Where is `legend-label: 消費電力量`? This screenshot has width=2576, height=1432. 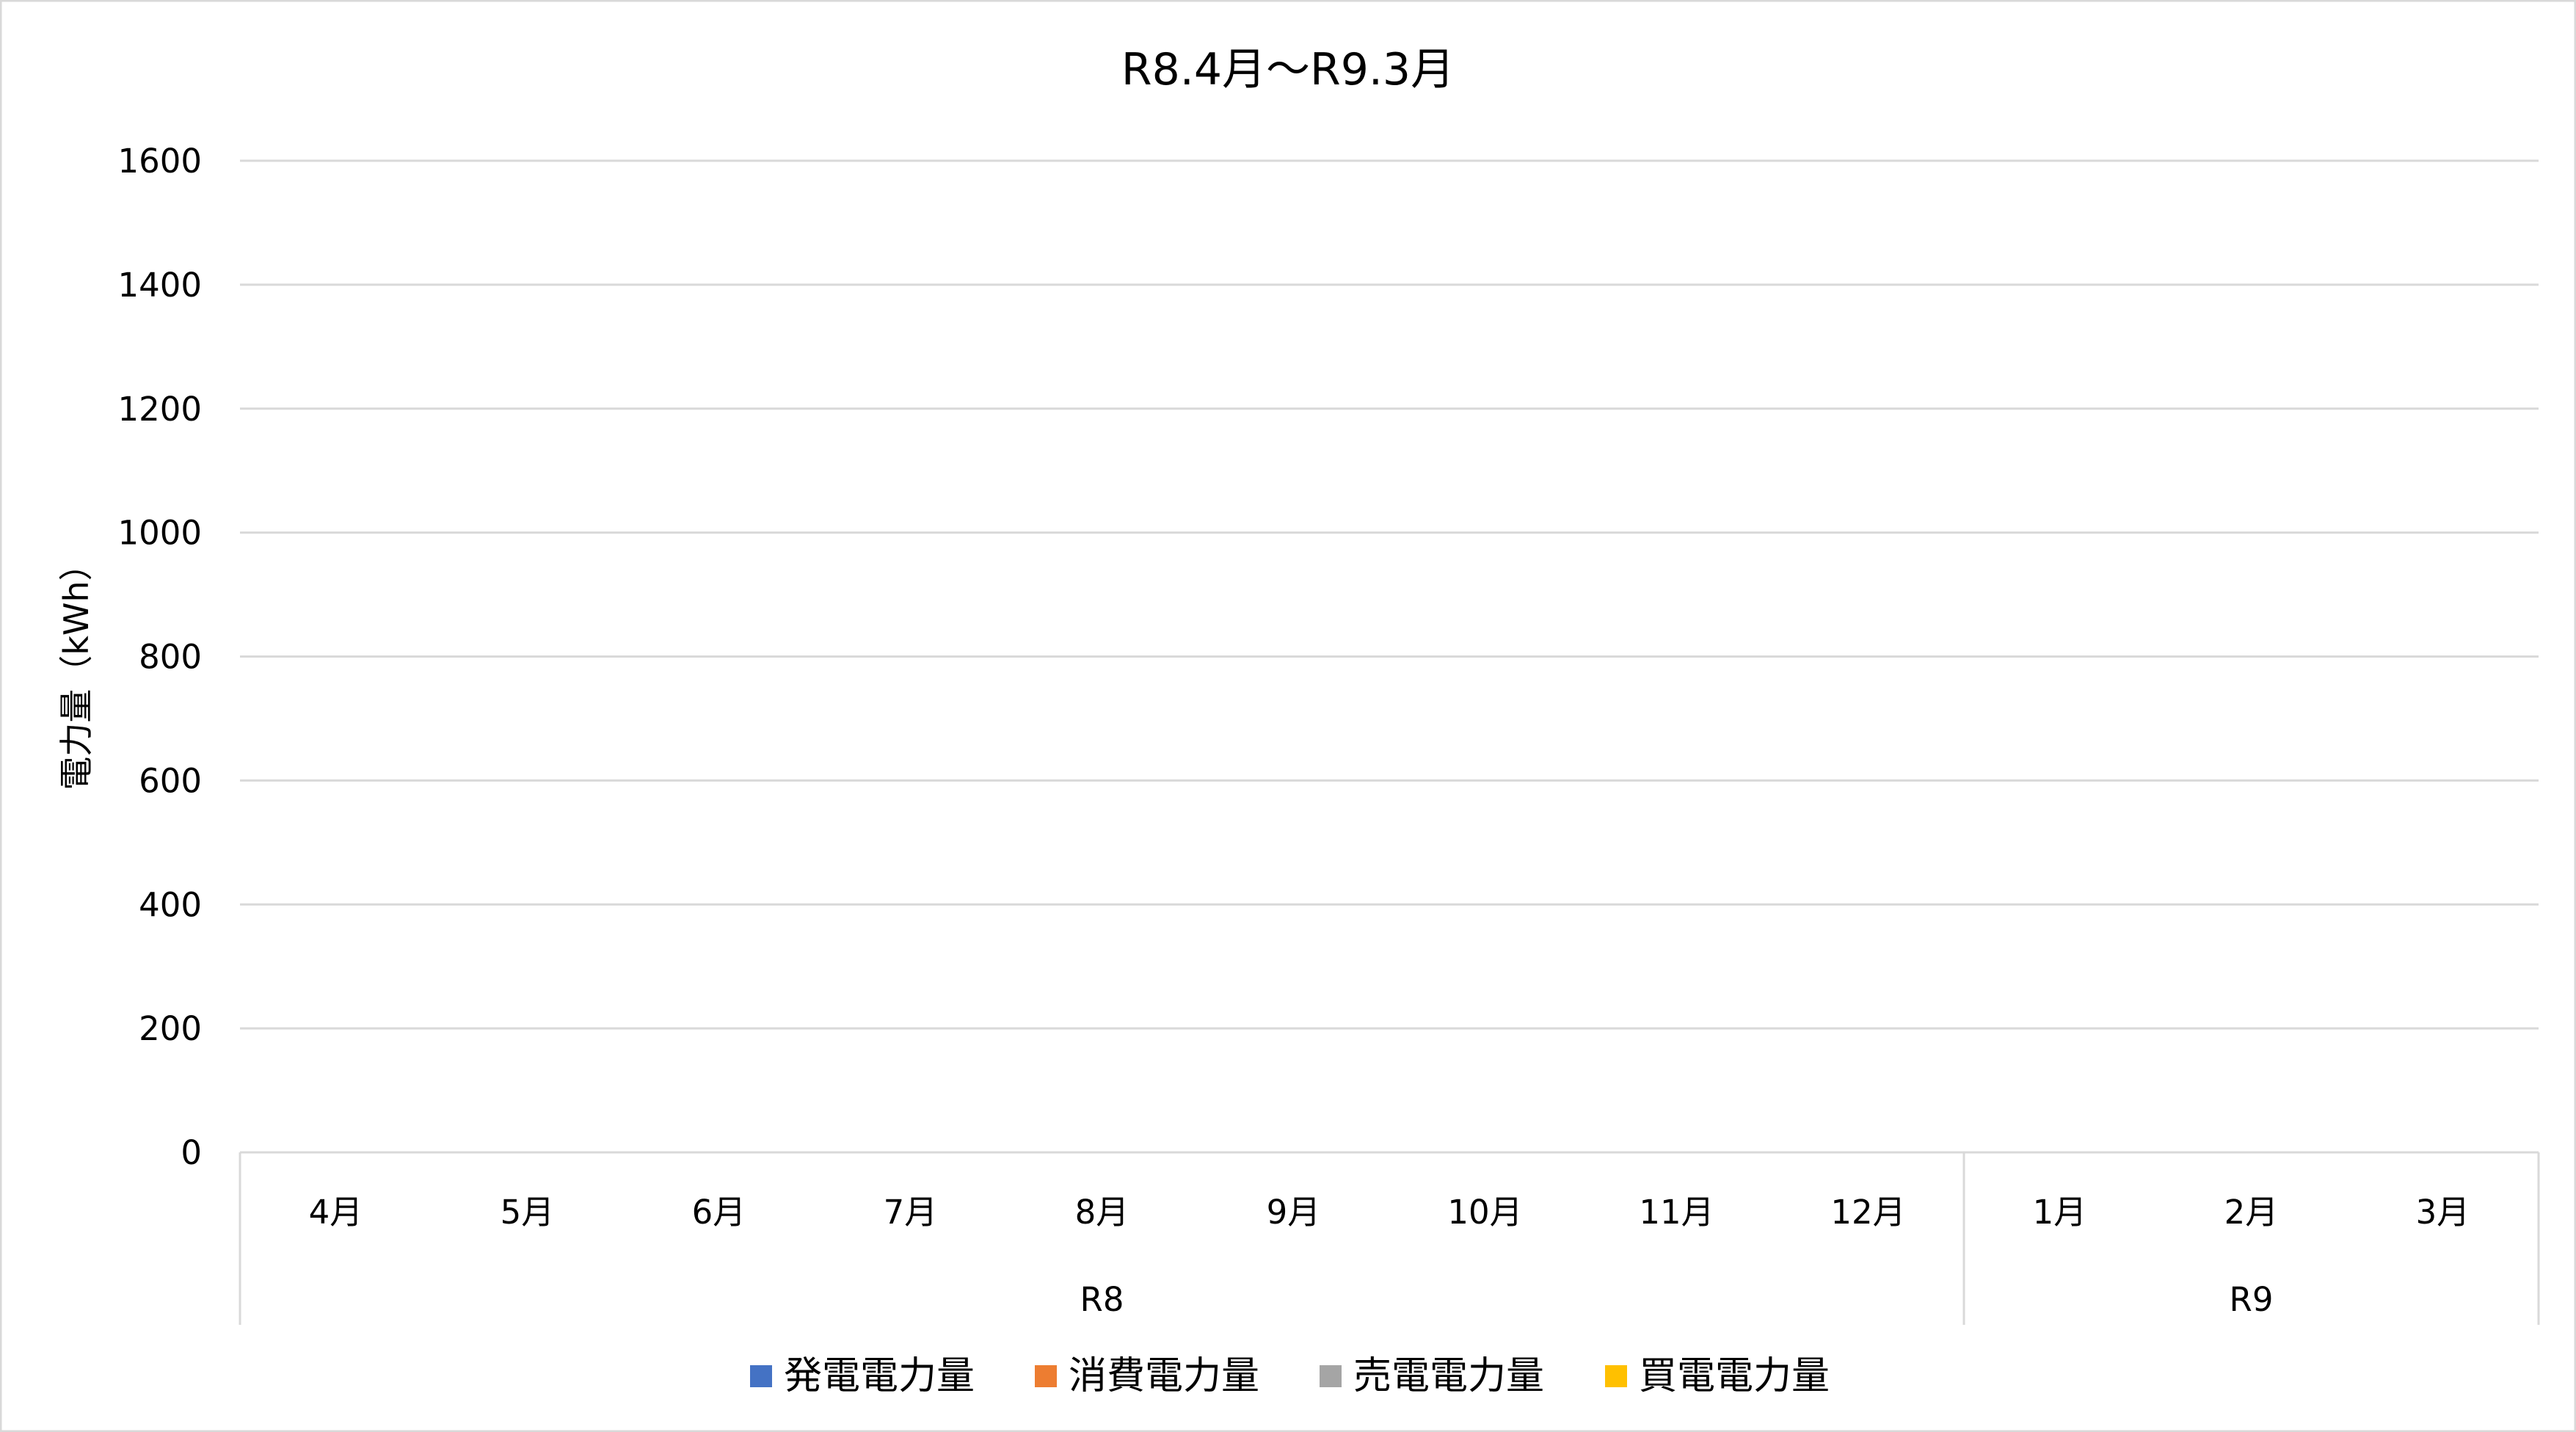
legend-label: 消費電力量 is located at coordinates (1164, 1376).